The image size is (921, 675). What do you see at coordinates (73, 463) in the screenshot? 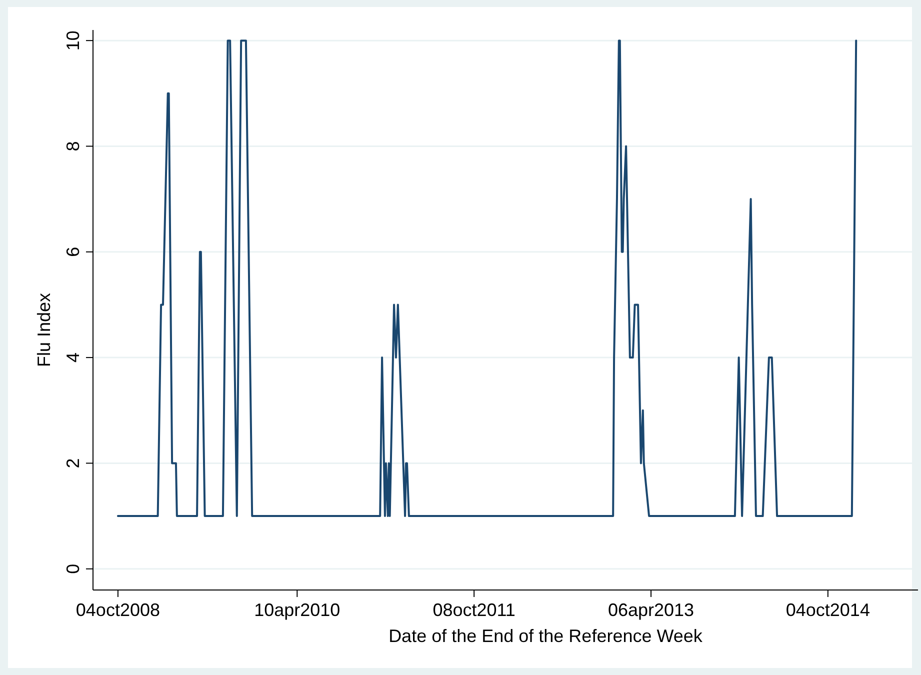
I see `y-tick-label: 2` at bounding box center [73, 463].